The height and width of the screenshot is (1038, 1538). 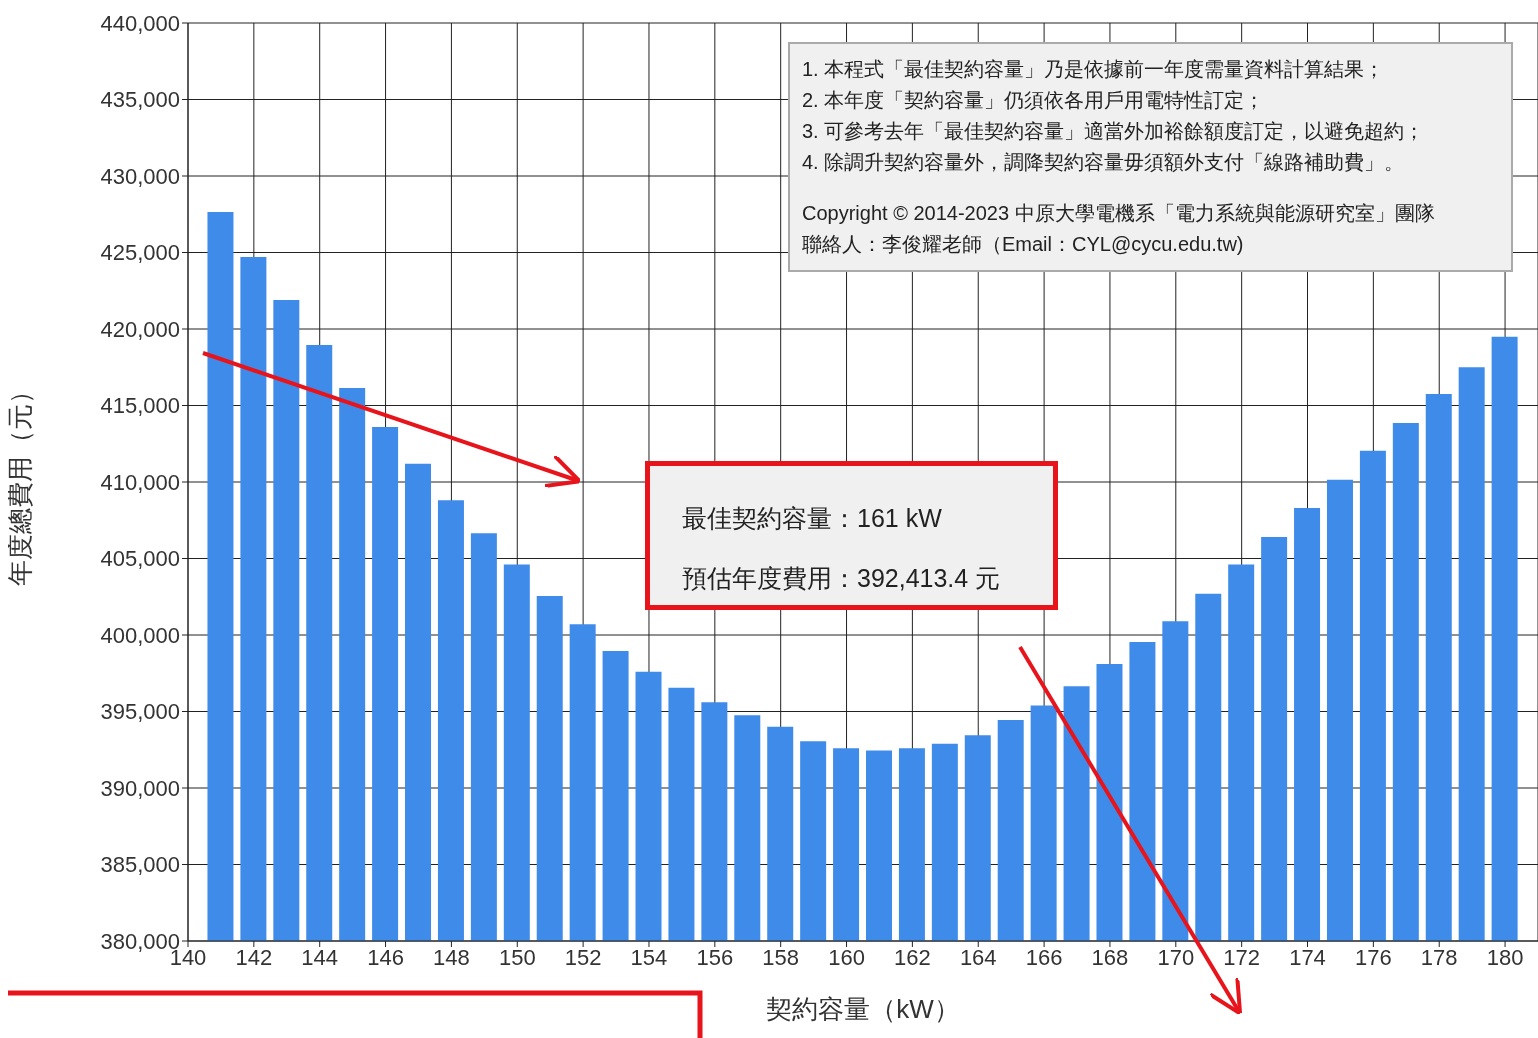 I want to click on x-tick-label: 154, so click(x=649, y=957).